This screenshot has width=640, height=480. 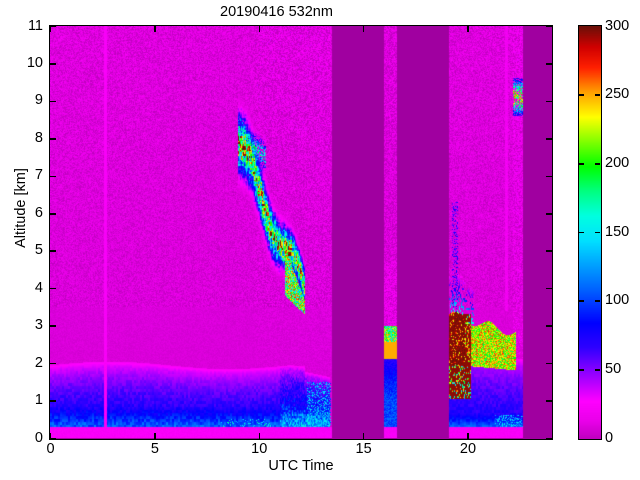 What do you see at coordinates (34, 62) in the screenshot?
I see `y-tick-label: 10` at bounding box center [34, 62].